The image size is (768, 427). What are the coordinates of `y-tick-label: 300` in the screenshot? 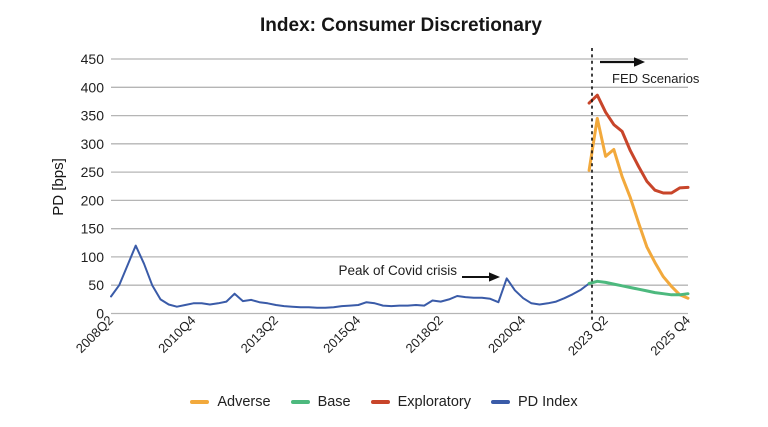 It's located at (93, 144).